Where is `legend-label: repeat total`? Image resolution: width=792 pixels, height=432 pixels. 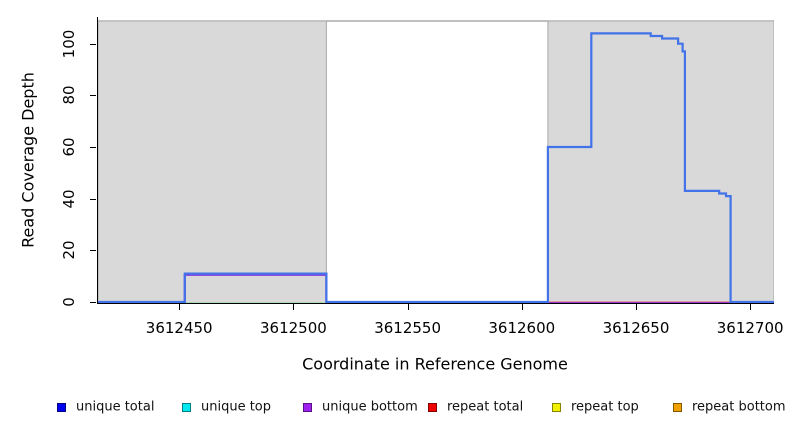 legend-label: repeat total is located at coordinates (485, 407).